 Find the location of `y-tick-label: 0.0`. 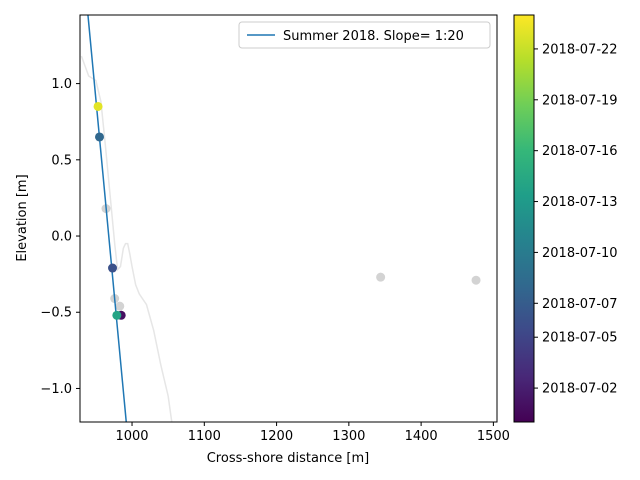

y-tick-label: 0.0 is located at coordinates (61, 237).